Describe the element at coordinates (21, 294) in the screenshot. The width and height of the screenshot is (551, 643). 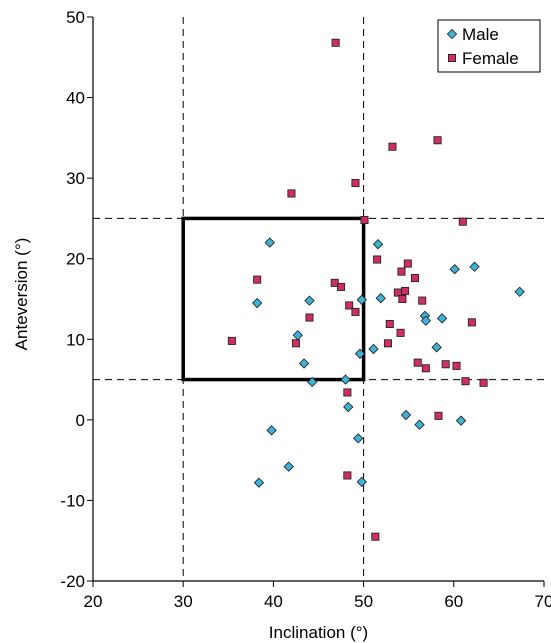
I see `y-axis-title: Anteversion (°)` at that location.